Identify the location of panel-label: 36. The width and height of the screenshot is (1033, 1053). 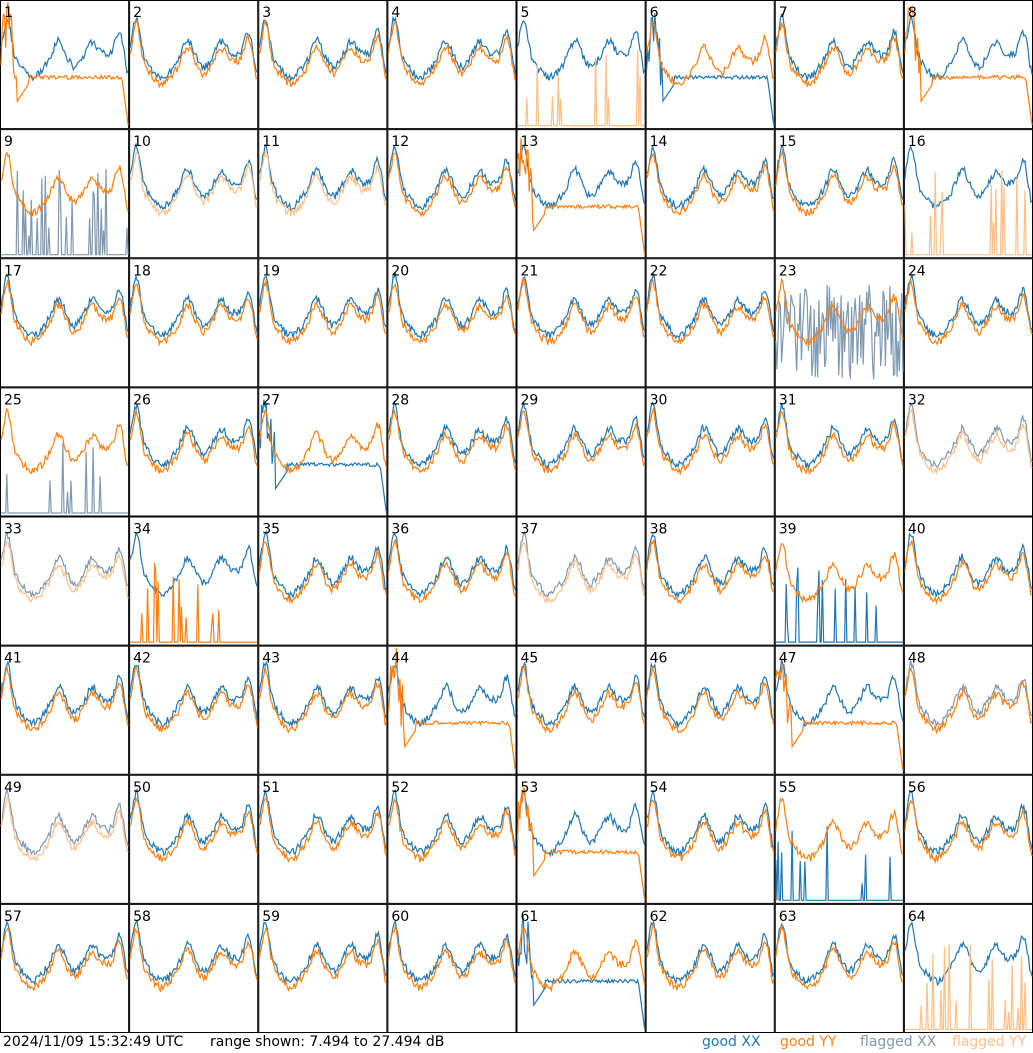
(400, 530).